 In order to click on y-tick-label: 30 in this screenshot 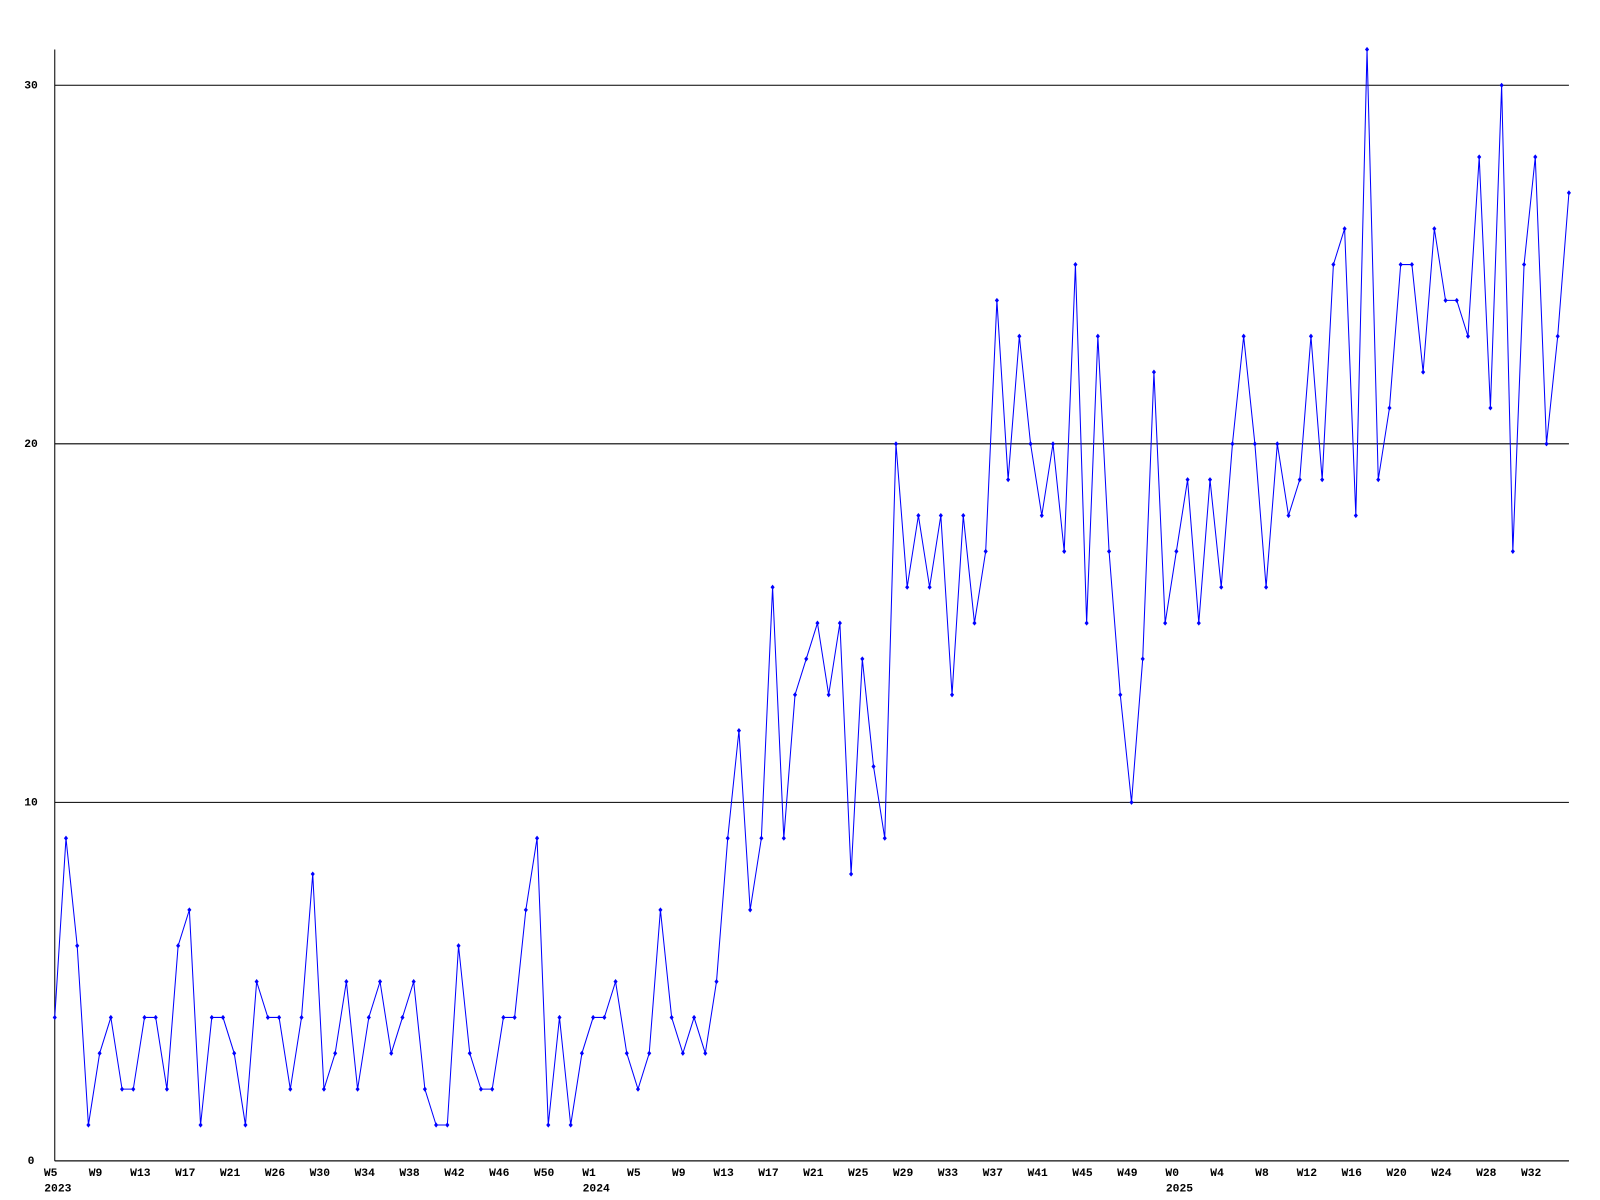, I will do `click(31, 86)`.